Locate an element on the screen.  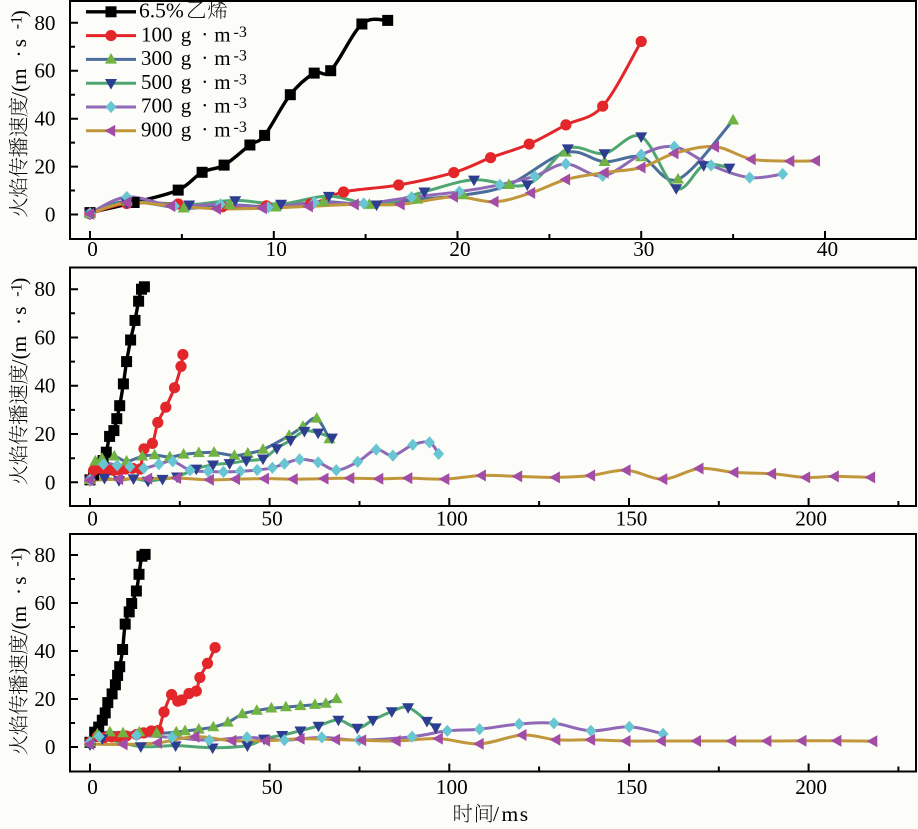
svg-text: 6.5% is located at coordinates (161, 11).